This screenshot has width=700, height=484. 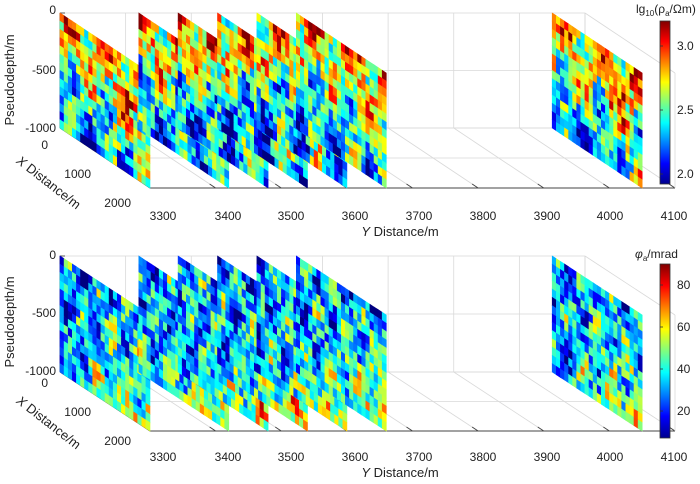 What do you see at coordinates (684, 369) in the screenshot?
I see `colorbar-tick-label: 40` at bounding box center [684, 369].